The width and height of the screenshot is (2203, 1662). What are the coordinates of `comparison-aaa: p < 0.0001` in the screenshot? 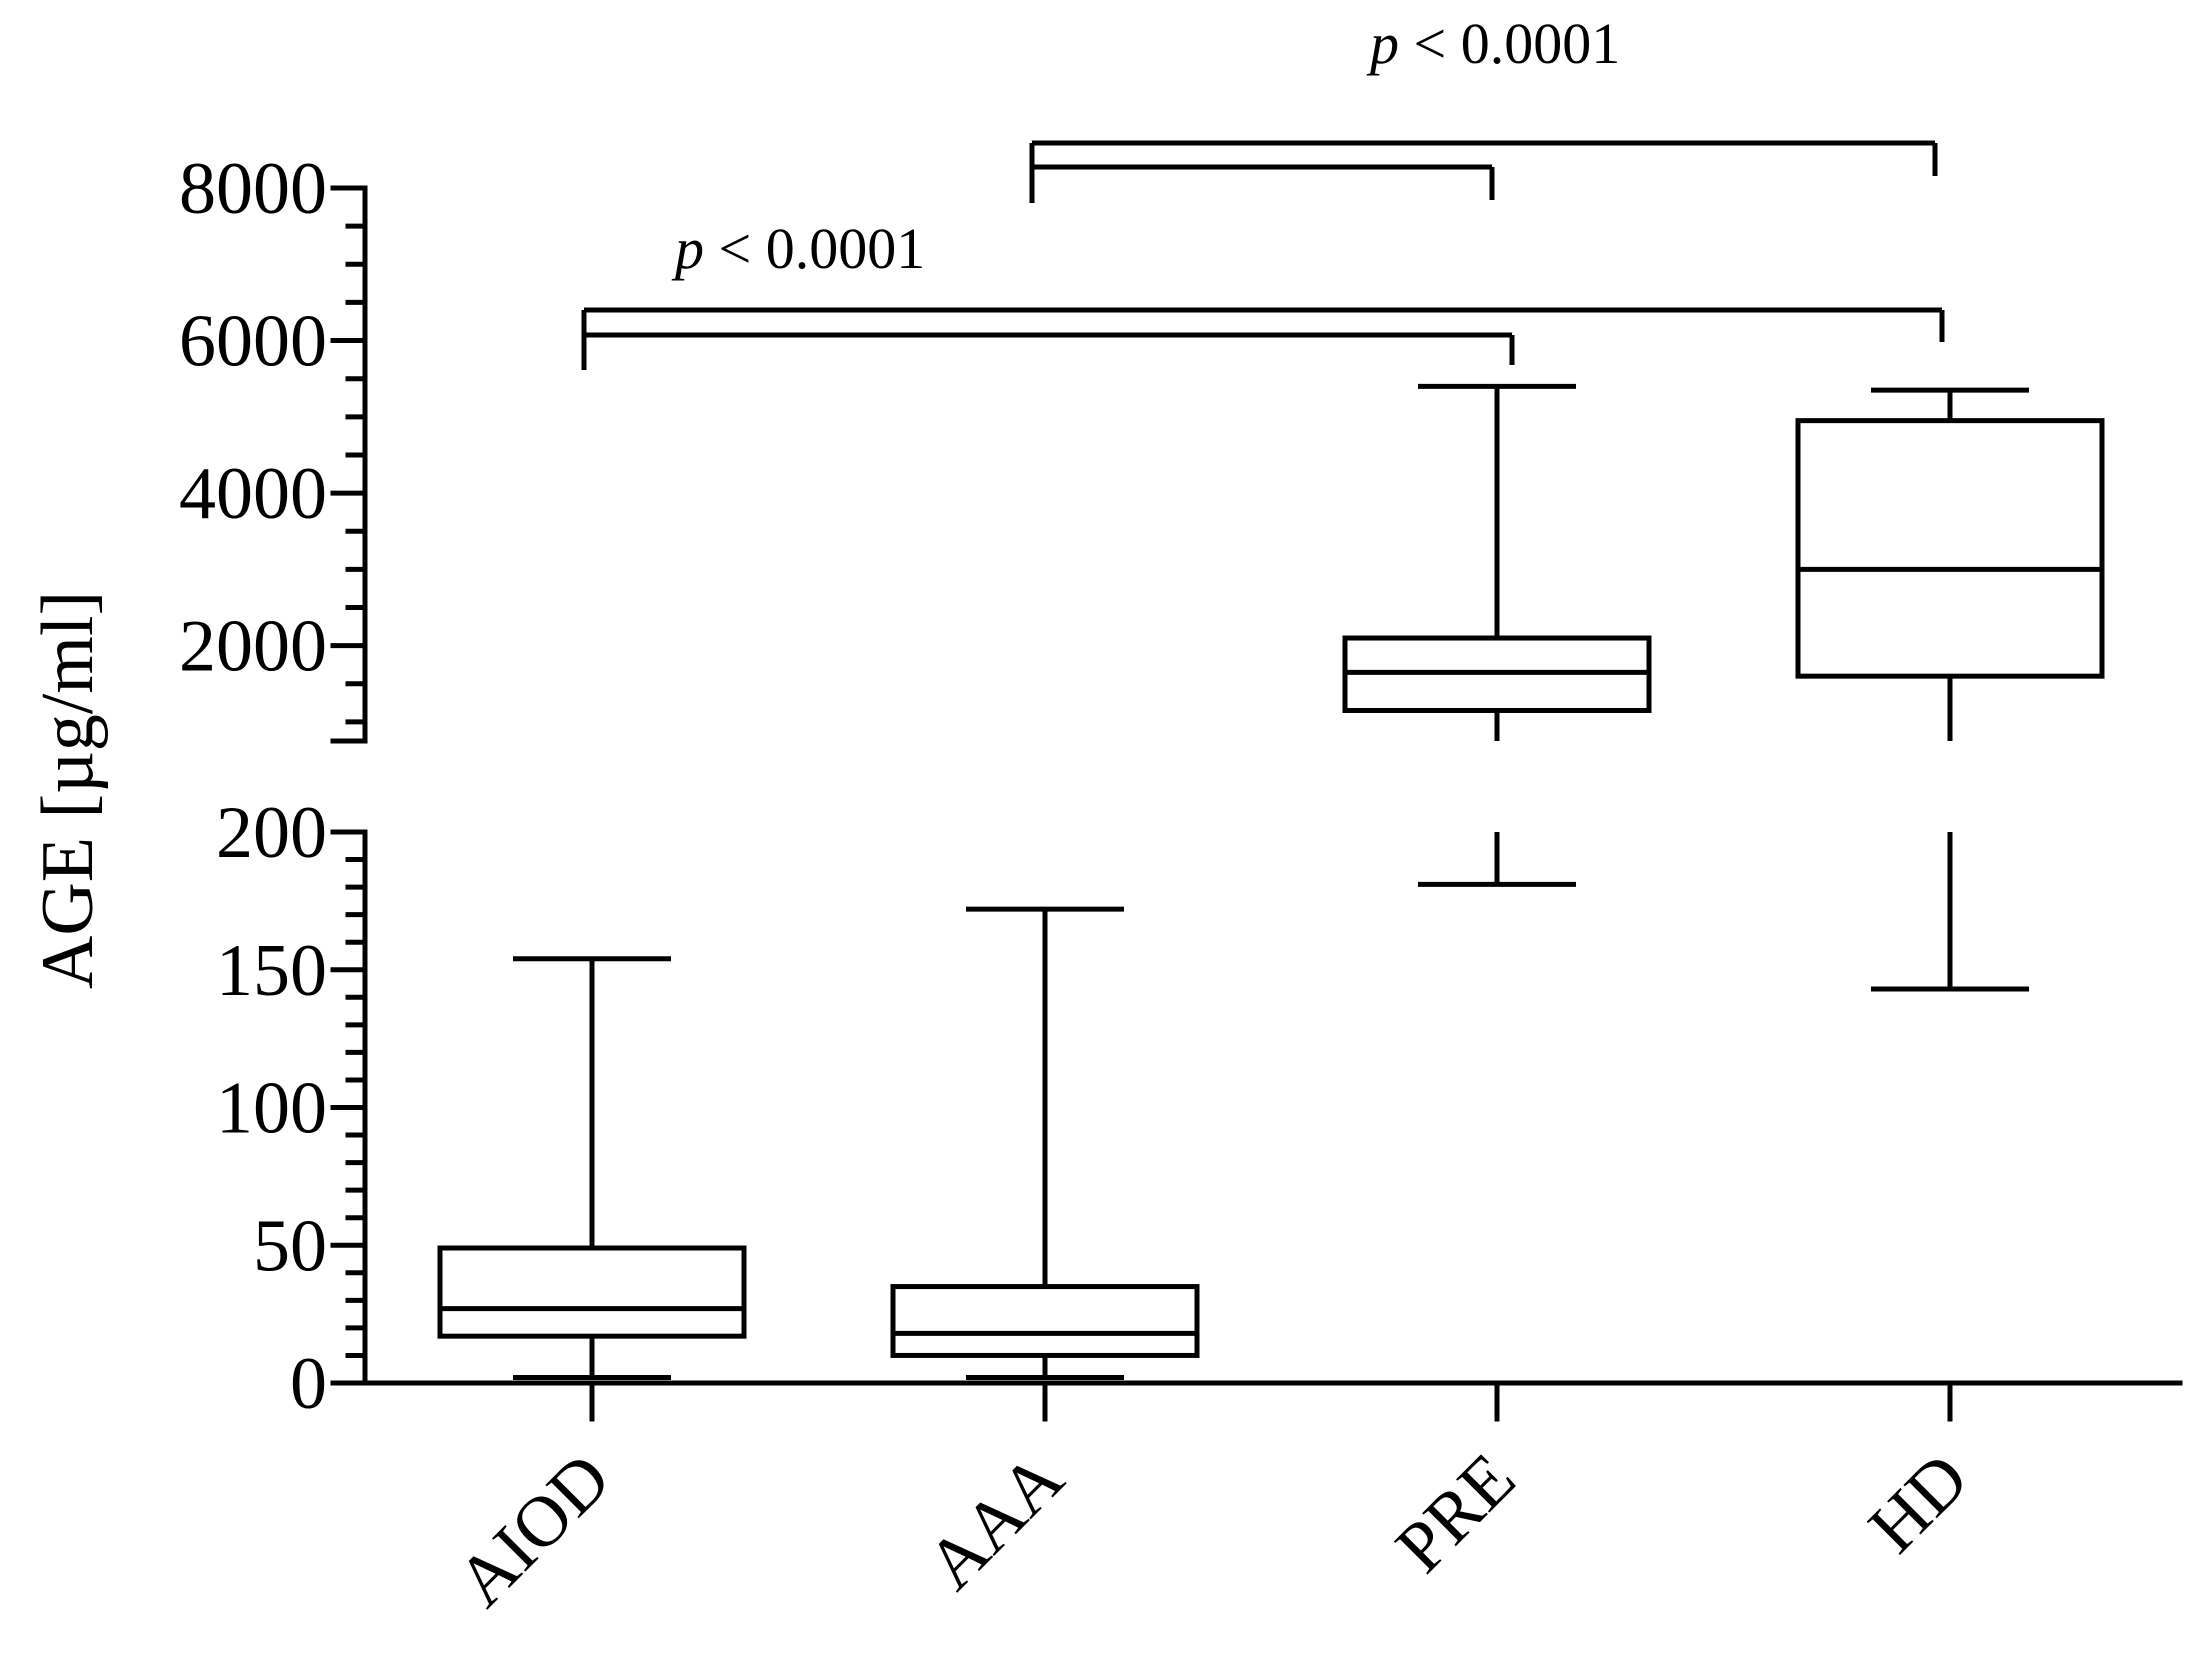 It's located at (1483, 107).